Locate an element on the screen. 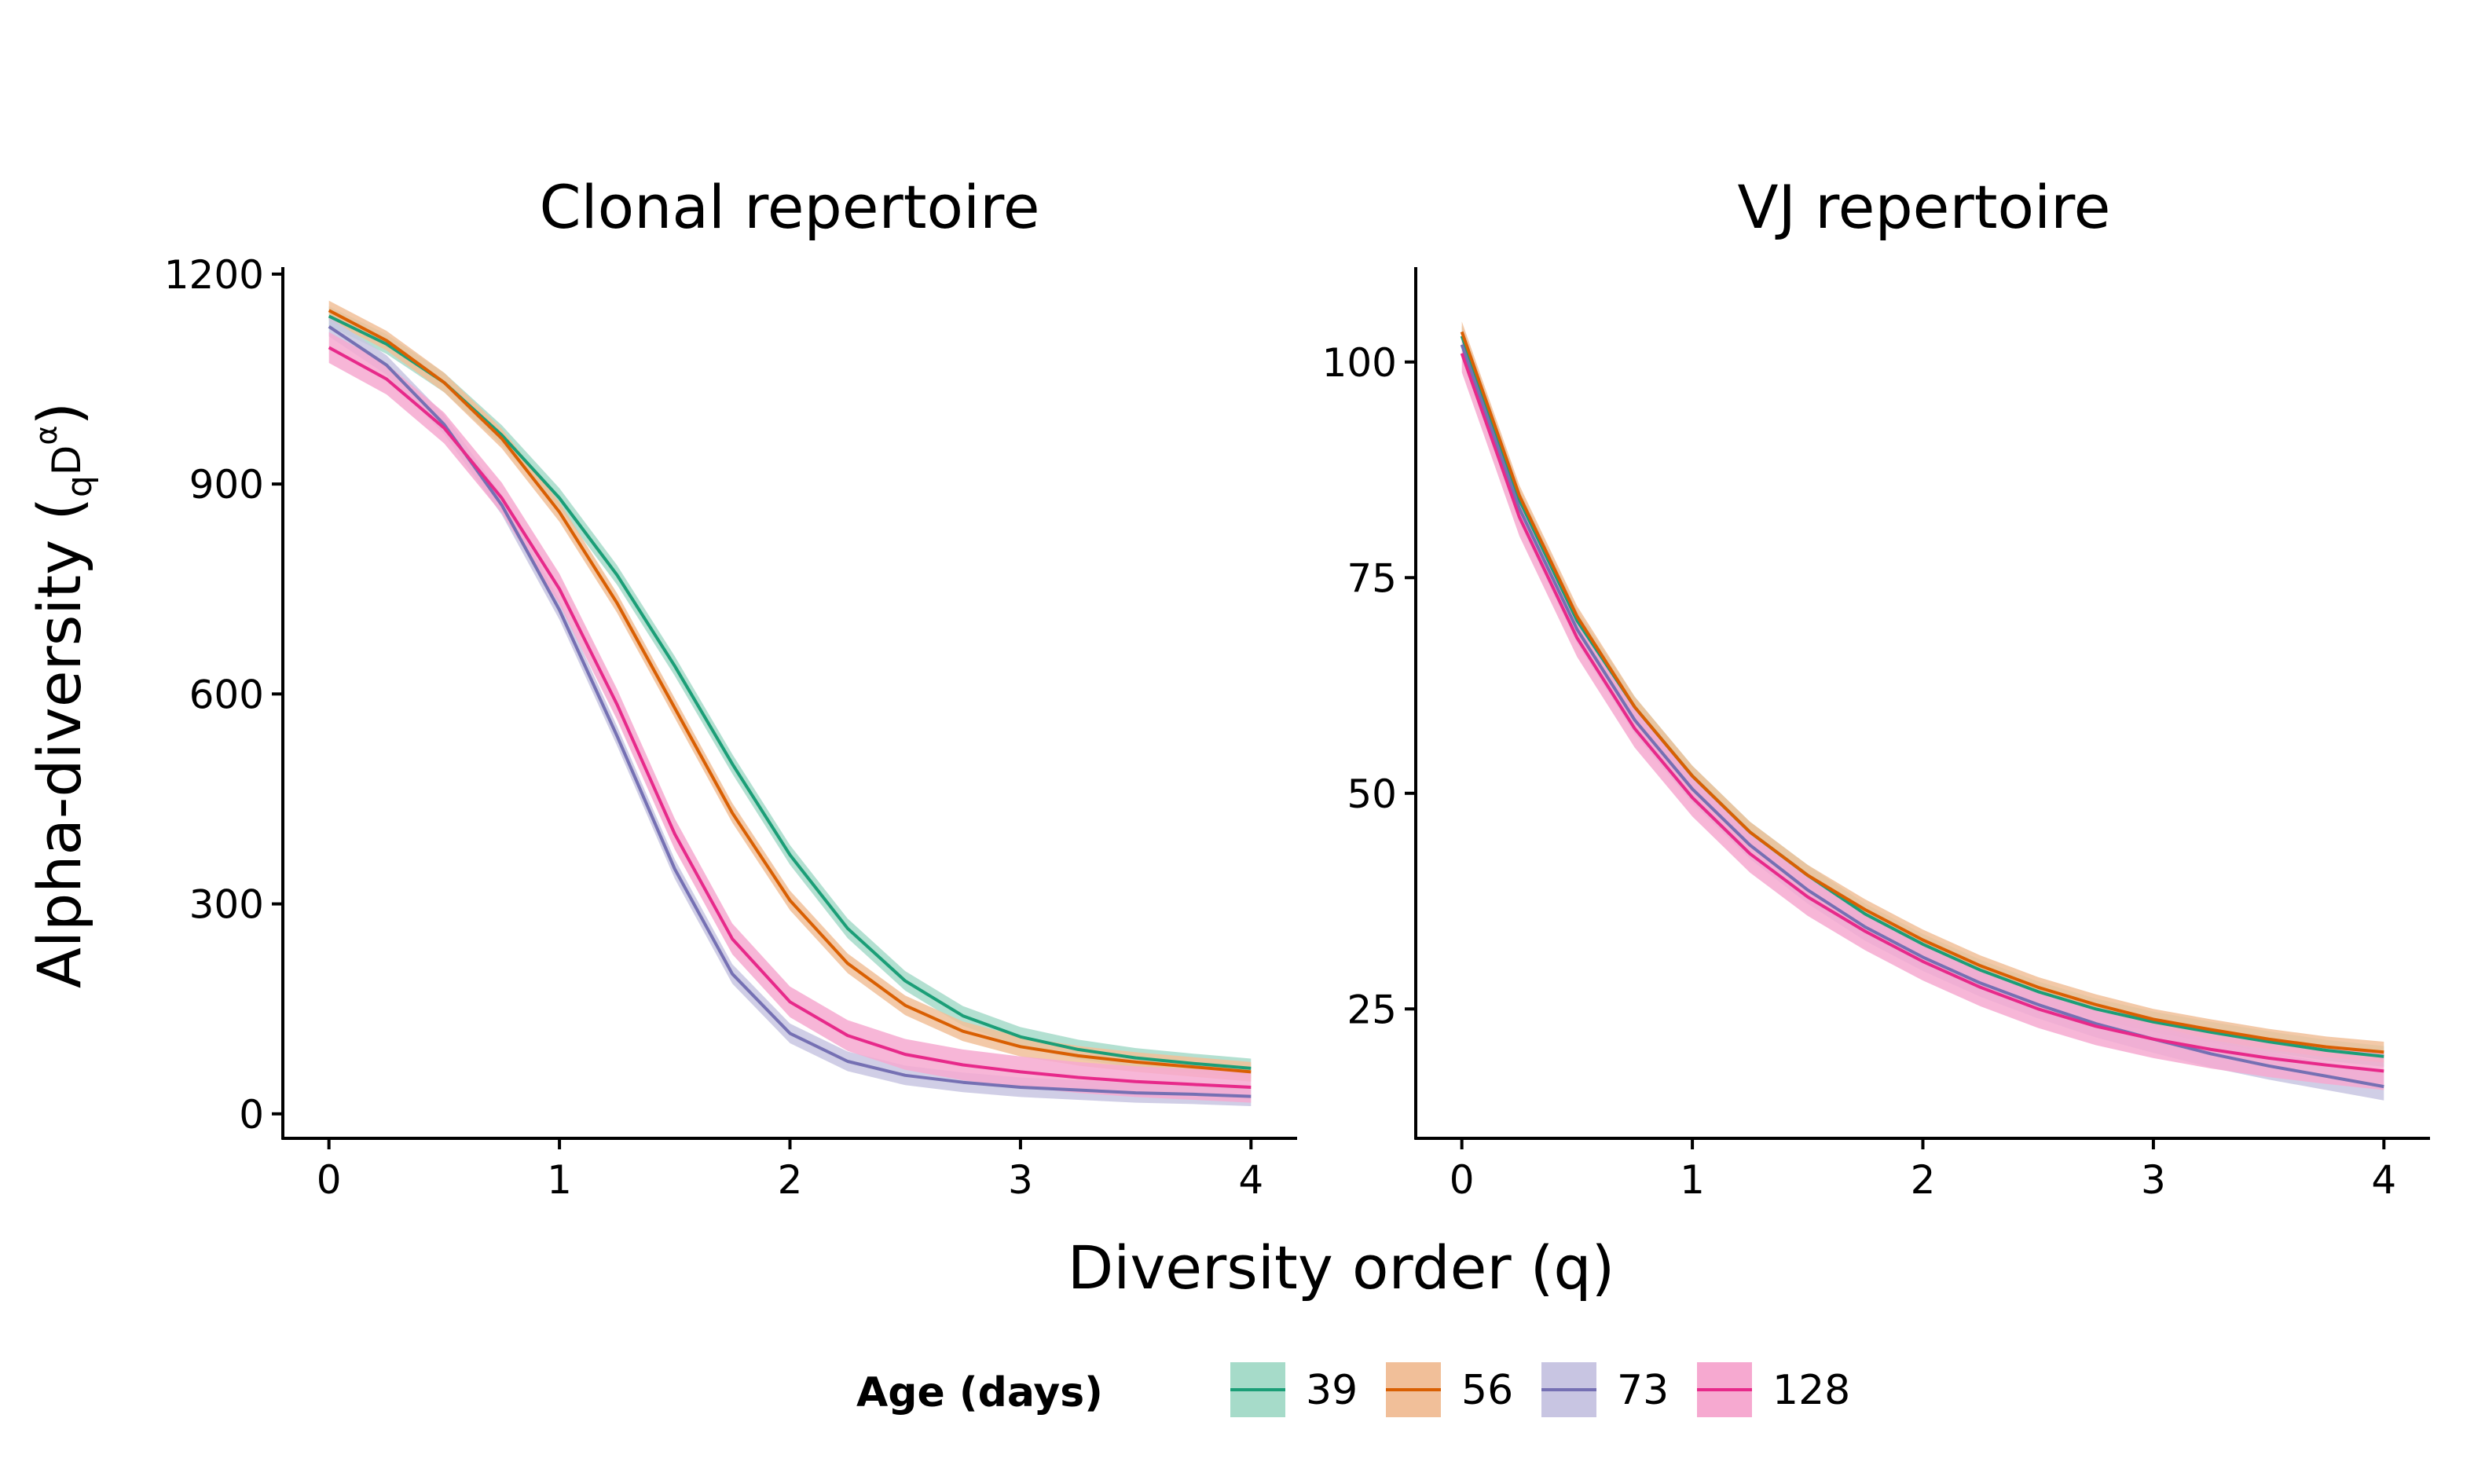  y-axis-label-main: Alpha-diversity ( is located at coordinates (59, 742).